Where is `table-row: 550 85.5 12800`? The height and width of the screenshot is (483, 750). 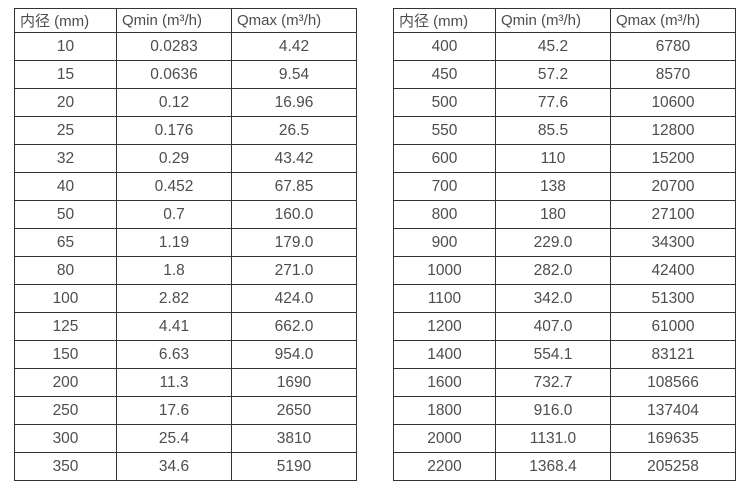
table-row: 550 85.5 12800 is located at coordinates (564, 130).